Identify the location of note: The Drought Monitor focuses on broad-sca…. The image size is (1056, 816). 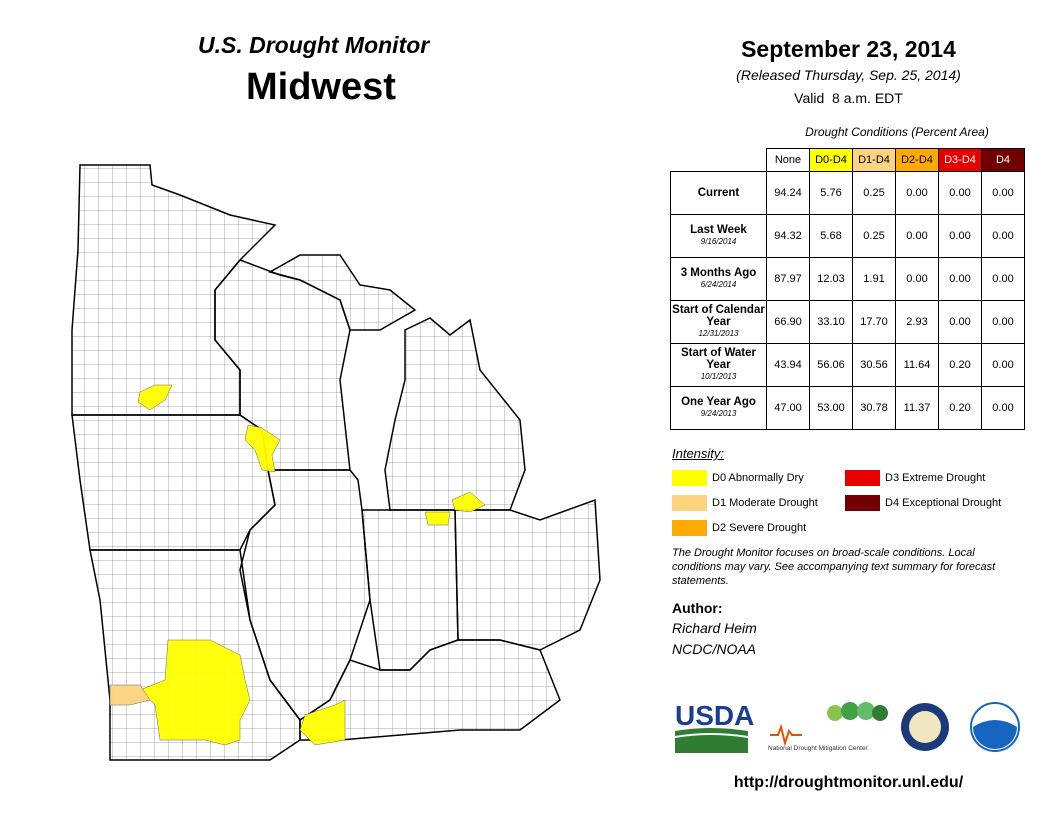
(834, 567).